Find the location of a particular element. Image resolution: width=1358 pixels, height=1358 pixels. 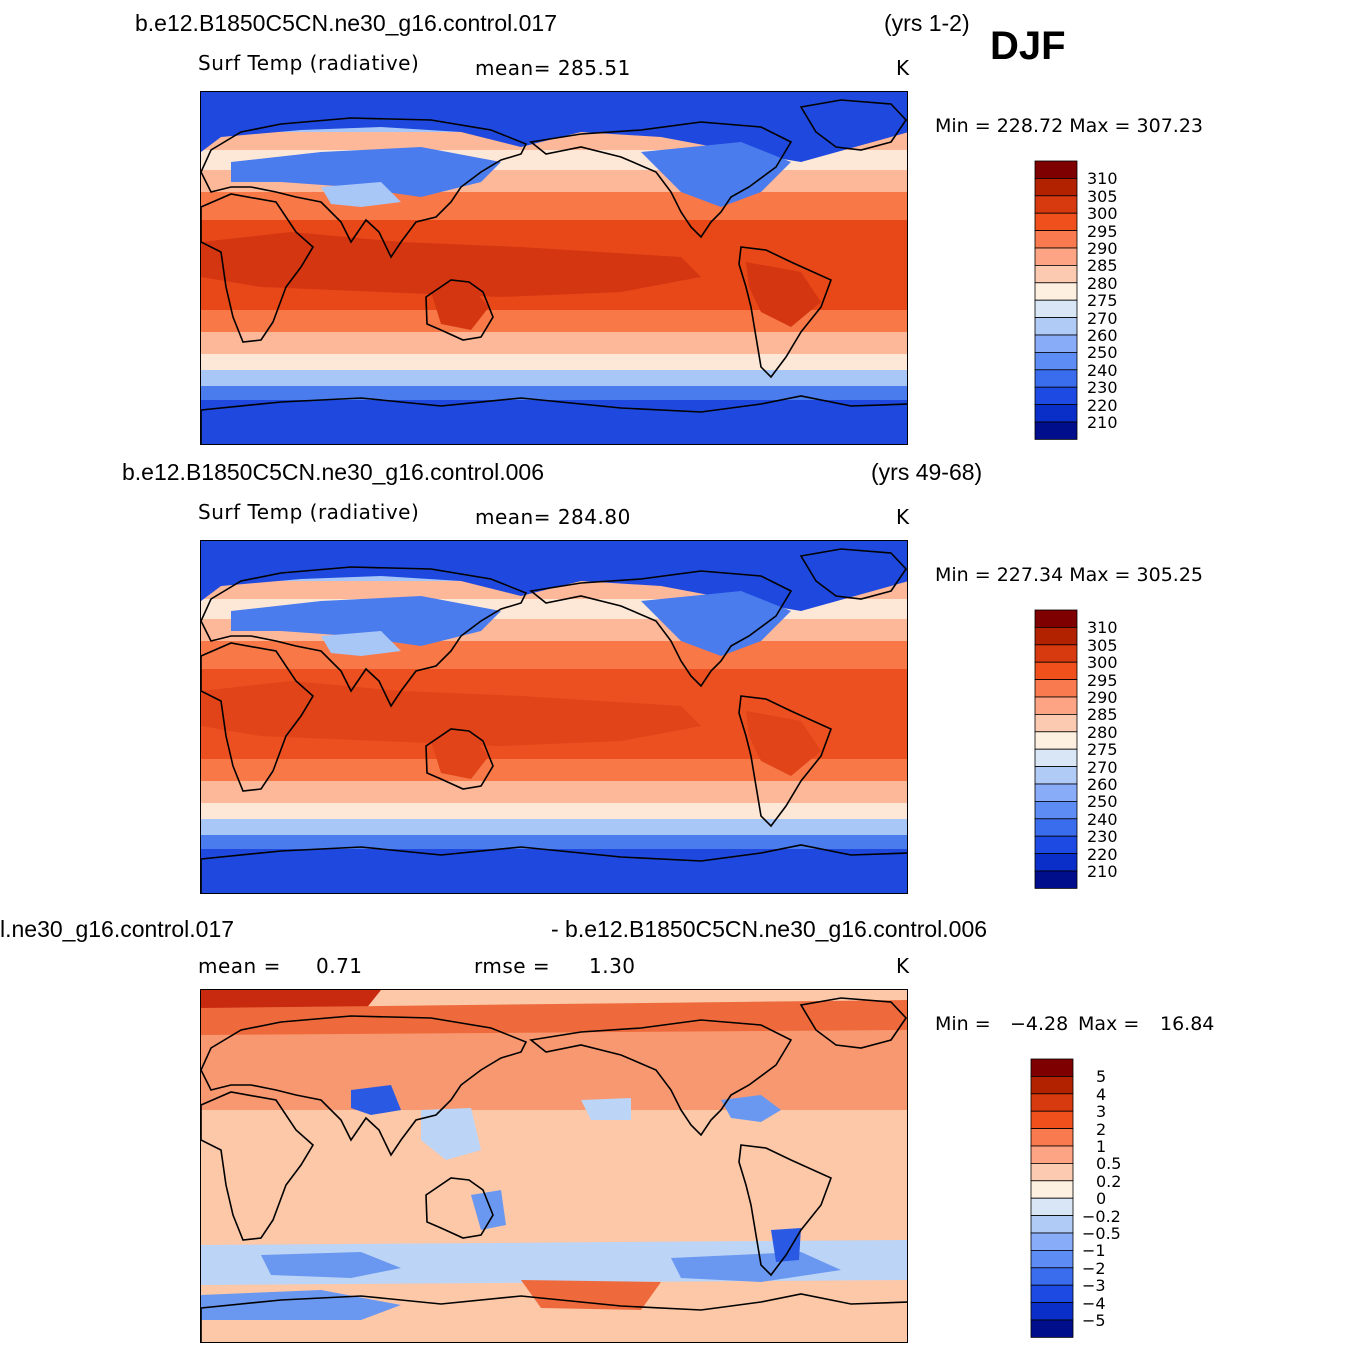

panel3-max-label: Max = is located at coordinates (1109, 1024).